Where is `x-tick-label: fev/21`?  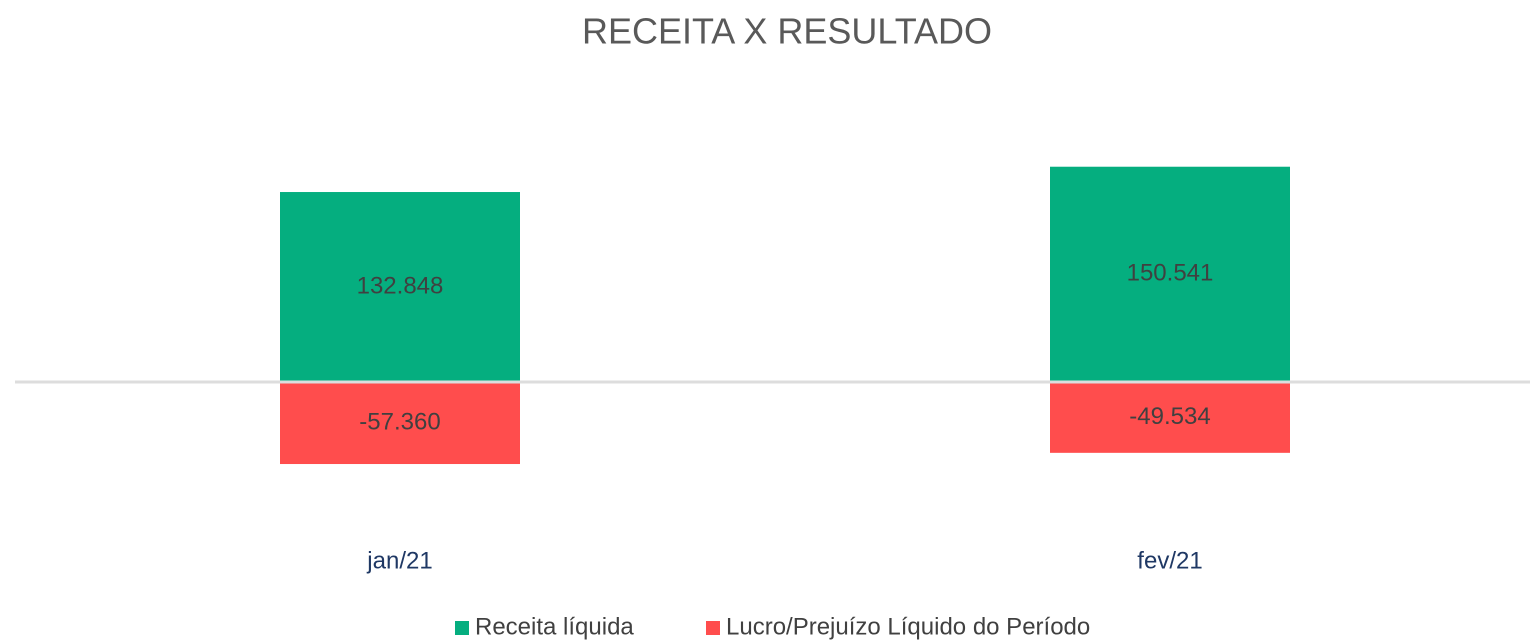
x-tick-label: fev/21 is located at coordinates (1169, 560).